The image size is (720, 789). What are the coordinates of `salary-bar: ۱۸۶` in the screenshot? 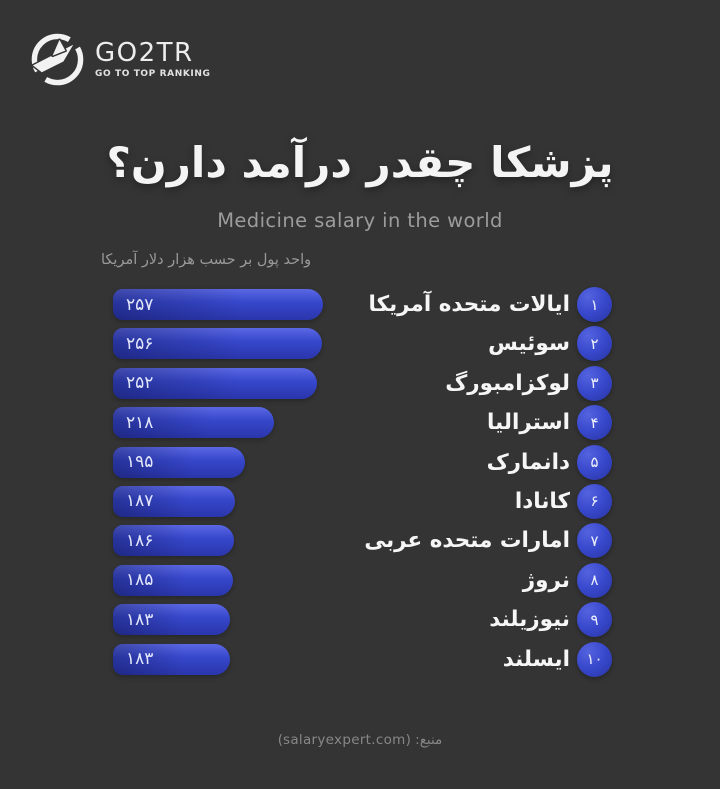 It's located at (173, 541).